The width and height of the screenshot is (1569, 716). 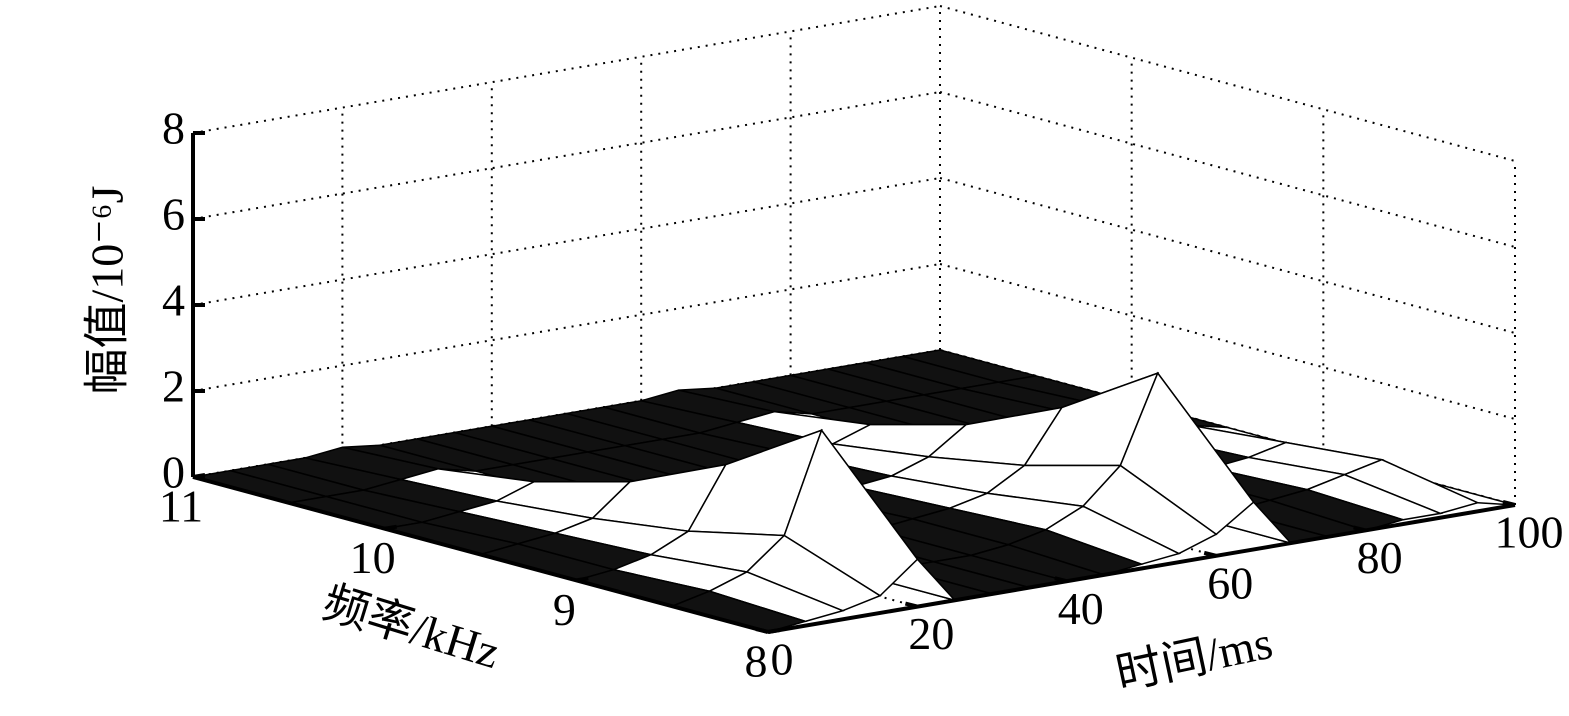 I want to click on y-tick-label: 11, so click(x=181, y=506).